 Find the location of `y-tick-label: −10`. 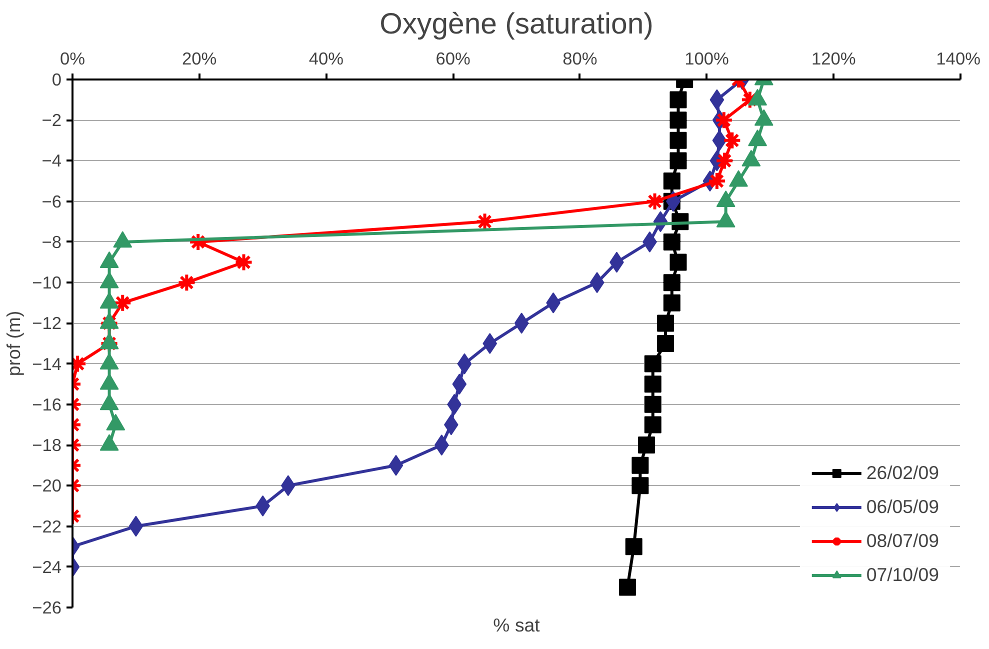

y-tick-label: −10 is located at coordinates (47, 282).